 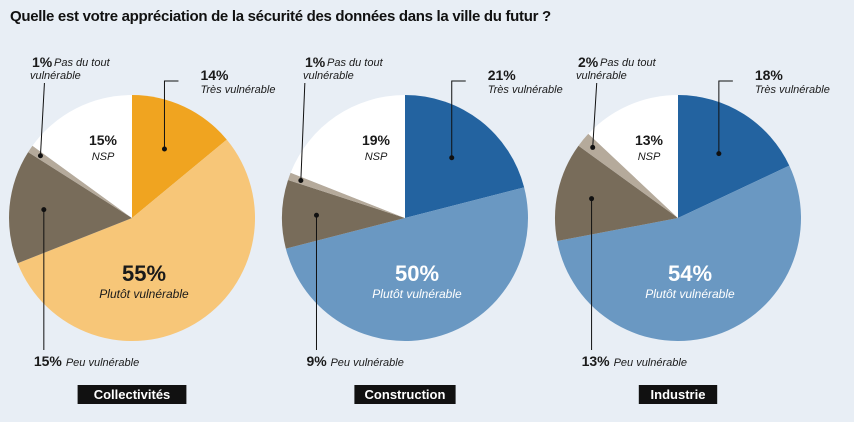 I want to click on label-pct: 54%, so click(x=690, y=273).